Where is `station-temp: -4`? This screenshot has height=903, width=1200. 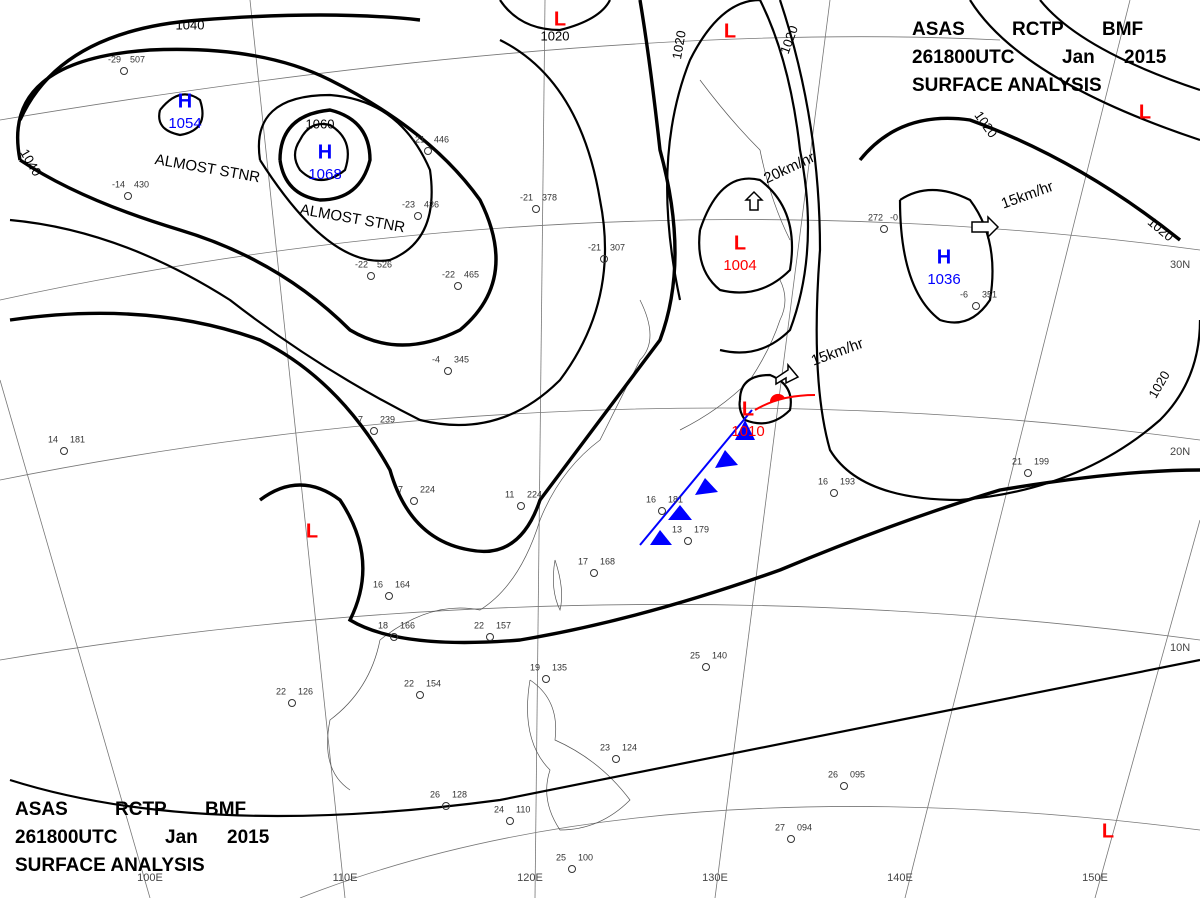
station-temp: -4 is located at coordinates (436, 359).